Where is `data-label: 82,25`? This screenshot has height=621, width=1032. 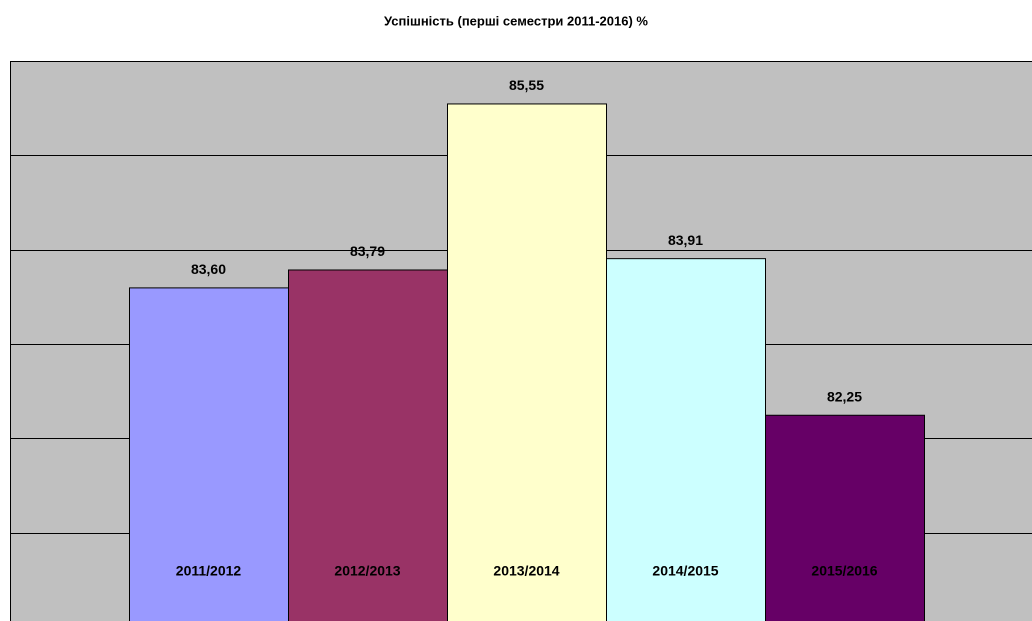 data-label: 82,25 is located at coordinates (844, 396).